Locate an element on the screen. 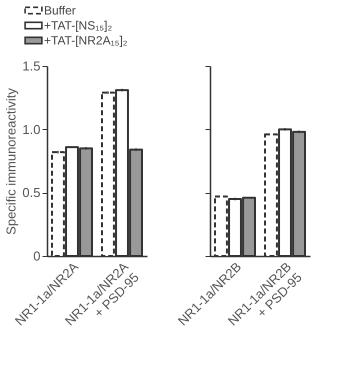 The height and width of the screenshot is (367, 352). y-axis-title: Specific immunoreactivity is located at coordinates (10, 161).